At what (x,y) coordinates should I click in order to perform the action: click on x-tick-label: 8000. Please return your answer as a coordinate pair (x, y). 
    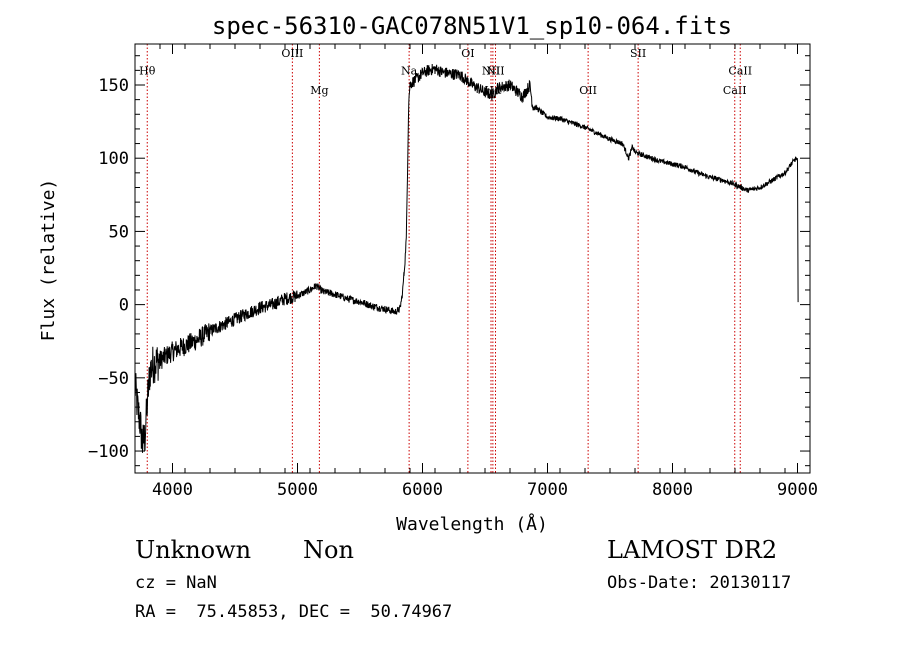
    Looking at the image, I should click on (672, 490).